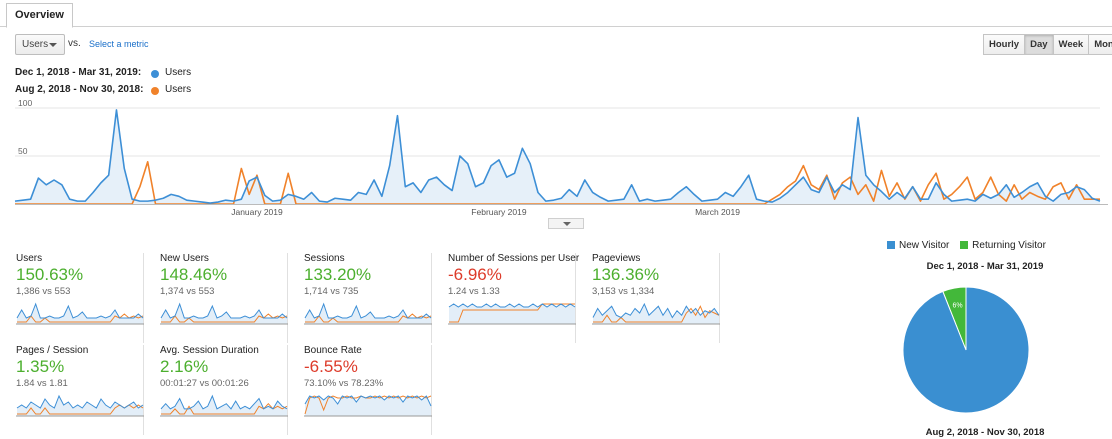 The image size is (1112, 439). What do you see at coordinates (331, 291) in the screenshot?
I see `scorecard-compare: 1,714 vs 735` at bounding box center [331, 291].